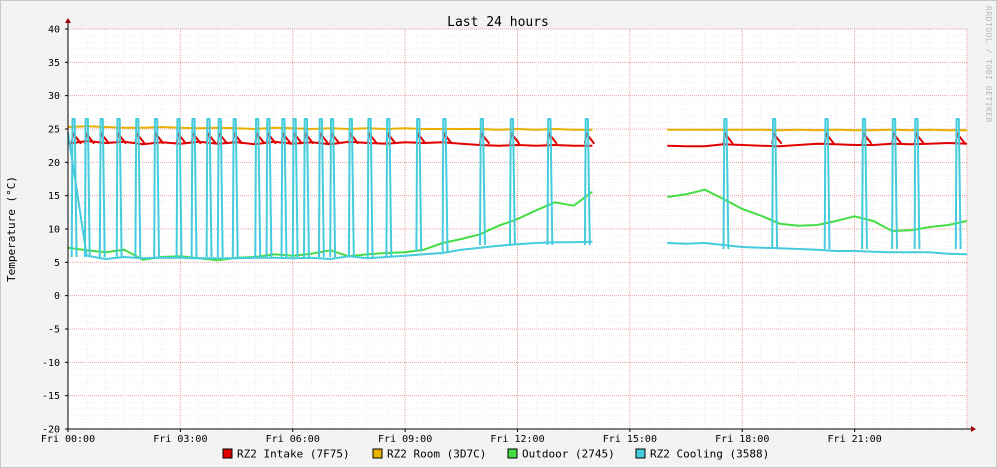 The image size is (997, 468). Describe the element at coordinates (54, 330) in the screenshot. I see `y-tick-label: -5` at that location.